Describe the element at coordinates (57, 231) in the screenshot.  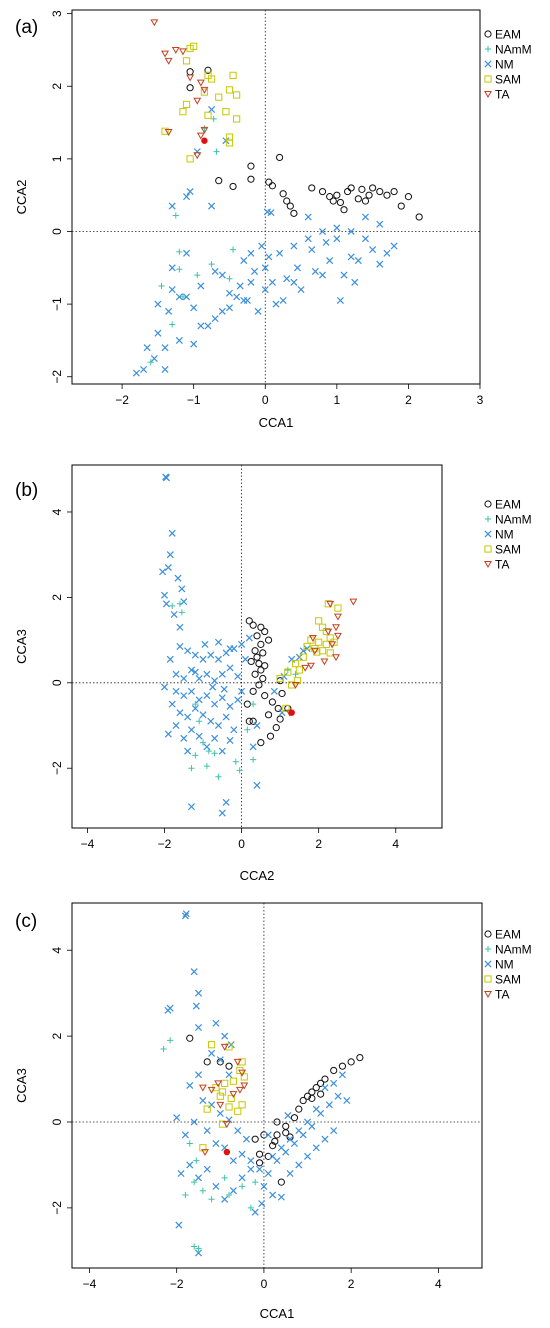
I see `y-tick-label: 0` at that location.